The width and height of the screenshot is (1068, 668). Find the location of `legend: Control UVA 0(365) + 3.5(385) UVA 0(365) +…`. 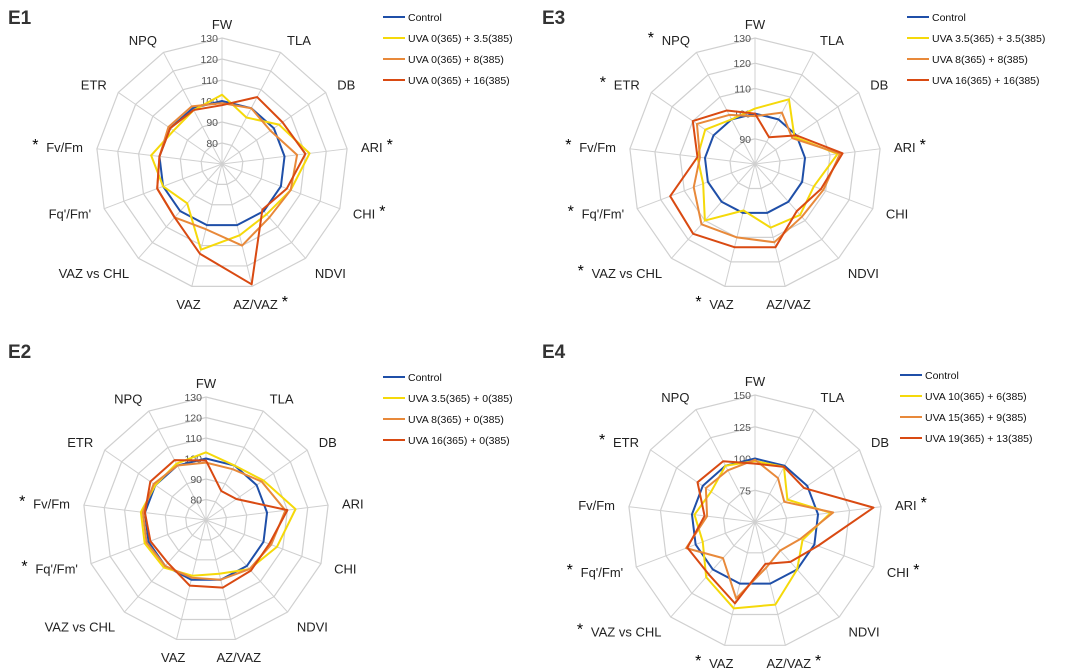

legend: Control UVA 0(365) + 3.5(385) UVA 0(365) +… is located at coordinates (448, 49).